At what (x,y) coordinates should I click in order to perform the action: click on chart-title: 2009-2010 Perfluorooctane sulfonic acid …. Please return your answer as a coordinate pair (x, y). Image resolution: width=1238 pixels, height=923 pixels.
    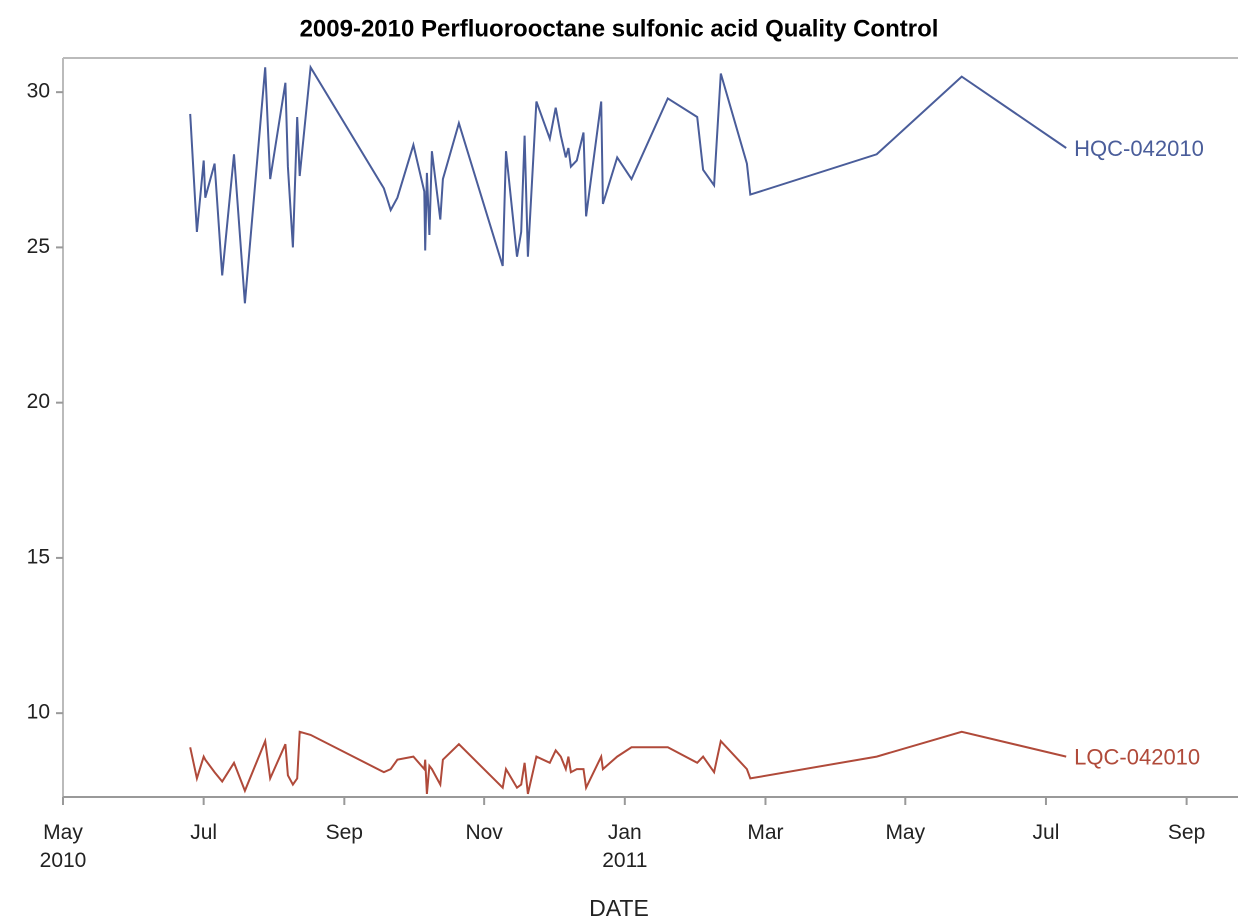
    Looking at the image, I should click on (619, 28).